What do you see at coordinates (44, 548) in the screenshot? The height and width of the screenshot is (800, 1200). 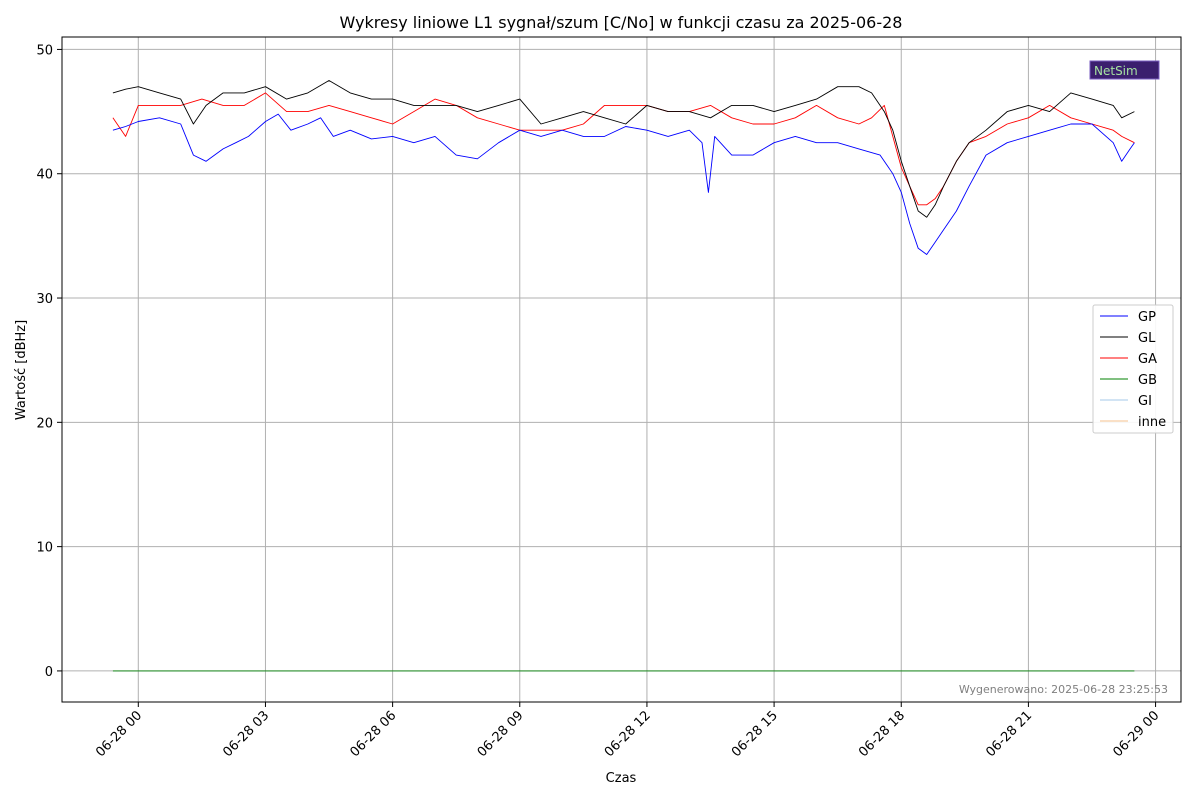 I see `y-tick-label: 10` at bounding box center [44, 548].